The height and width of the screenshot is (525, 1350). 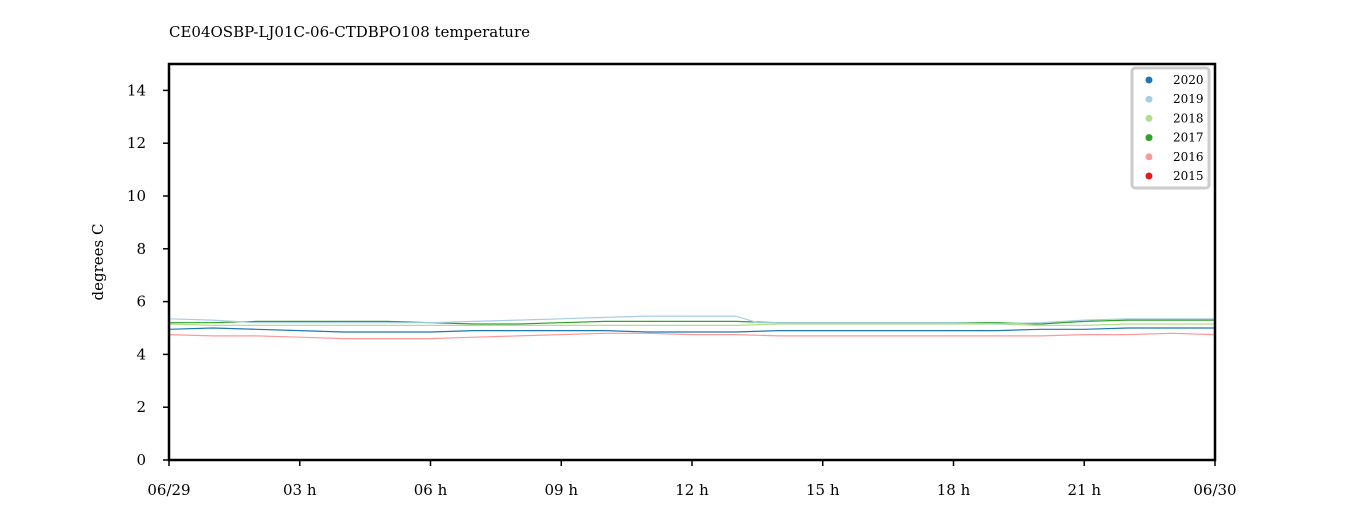 I want to click on legend-marker-2016, so click(x=1149, y=157).